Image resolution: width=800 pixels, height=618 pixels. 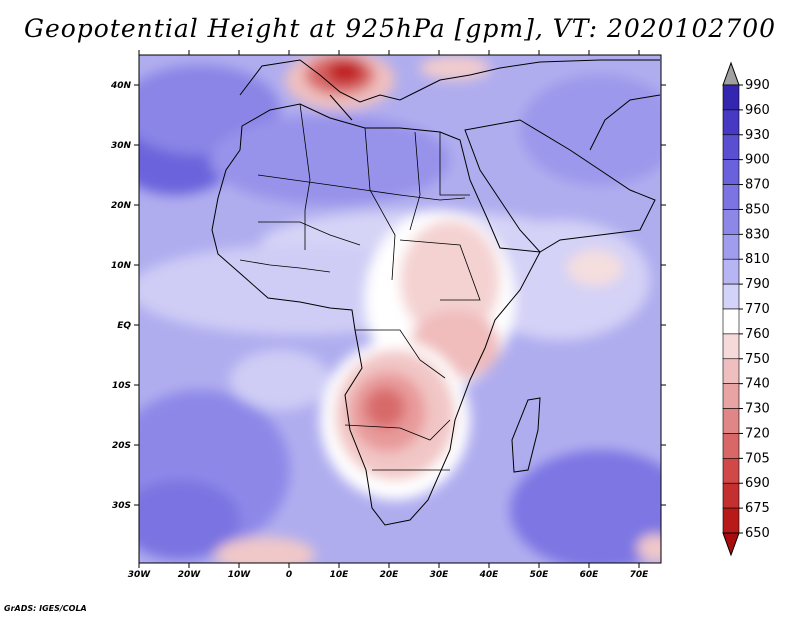 I want to click on lat-label: 30N, so click(x=121, y=146).